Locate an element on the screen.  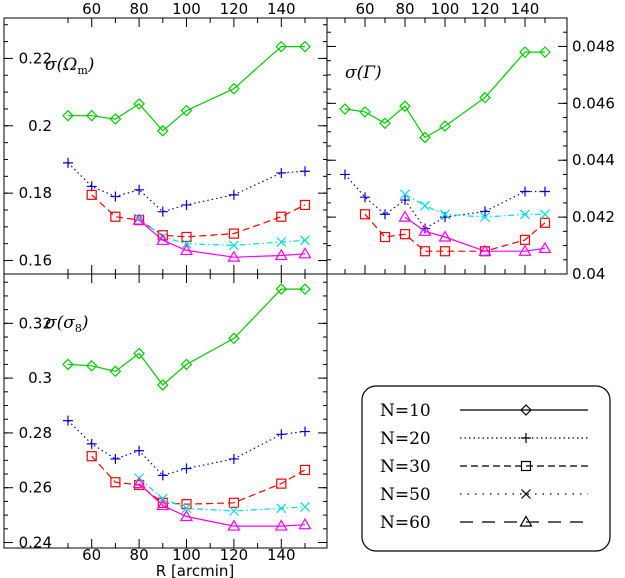
x-bottom-tick-label: 60 is located at coordinates (91, 555).